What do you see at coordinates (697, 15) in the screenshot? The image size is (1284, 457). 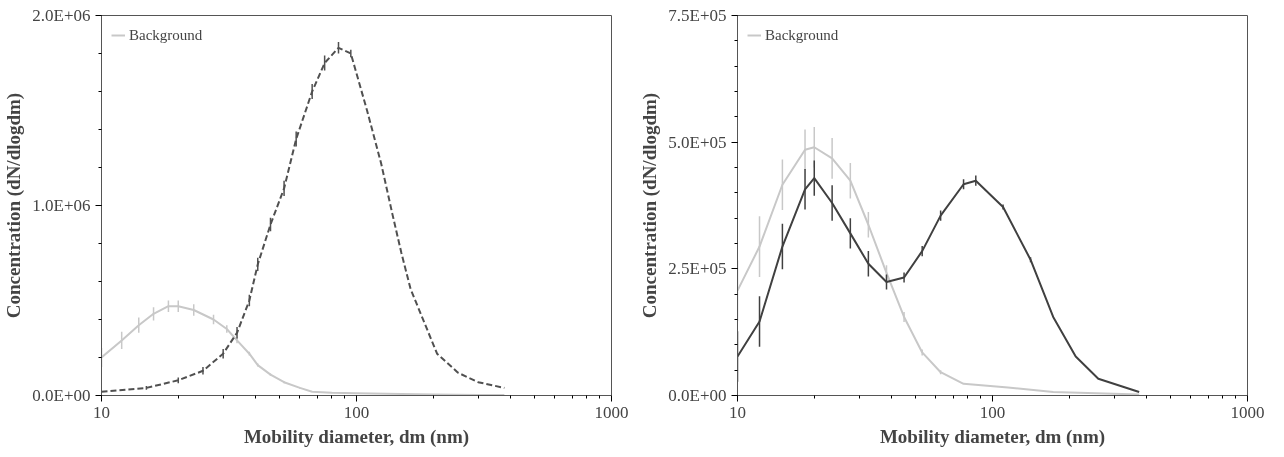 I see `y-tick-label: 7.5E+05` at bounding box center [697, 15].